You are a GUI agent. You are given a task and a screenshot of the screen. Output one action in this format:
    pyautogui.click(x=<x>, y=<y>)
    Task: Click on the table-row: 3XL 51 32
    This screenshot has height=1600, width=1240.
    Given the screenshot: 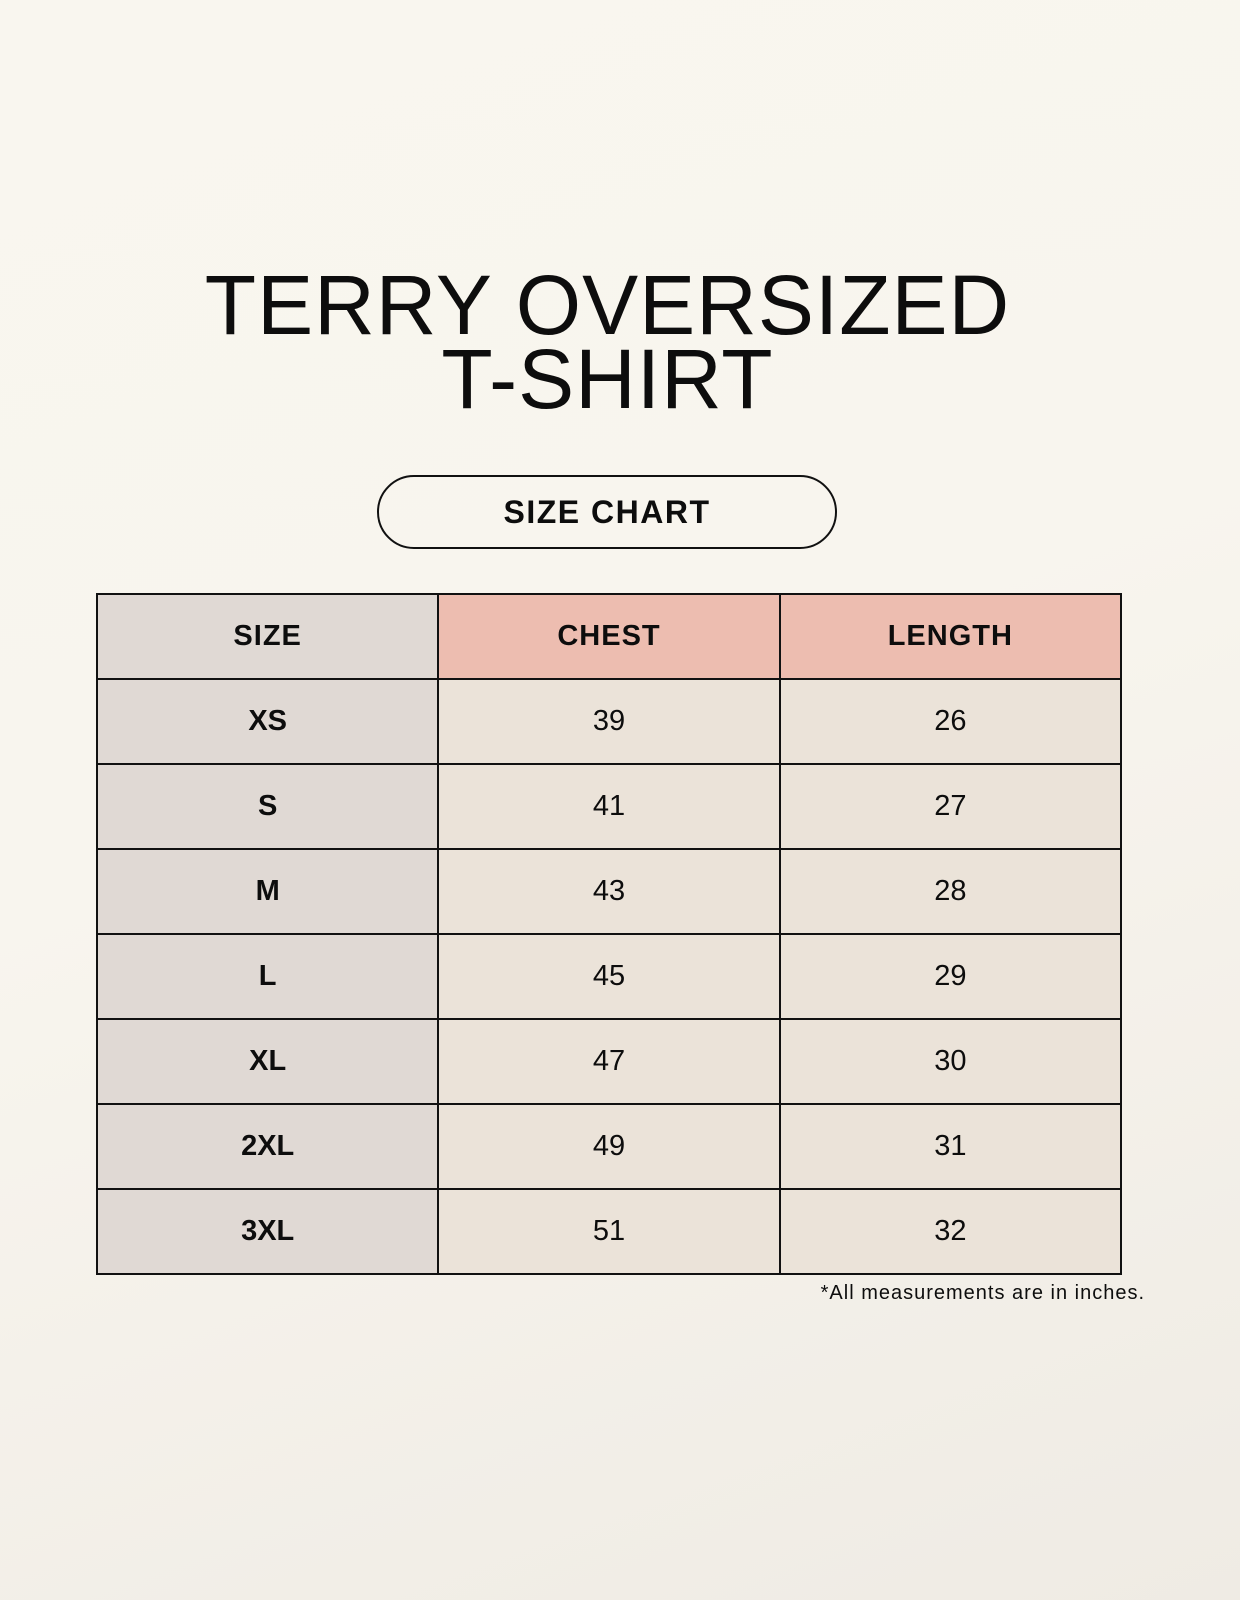 What is the action you would take?
    pyautogui.click(x=609, y=1231)
    